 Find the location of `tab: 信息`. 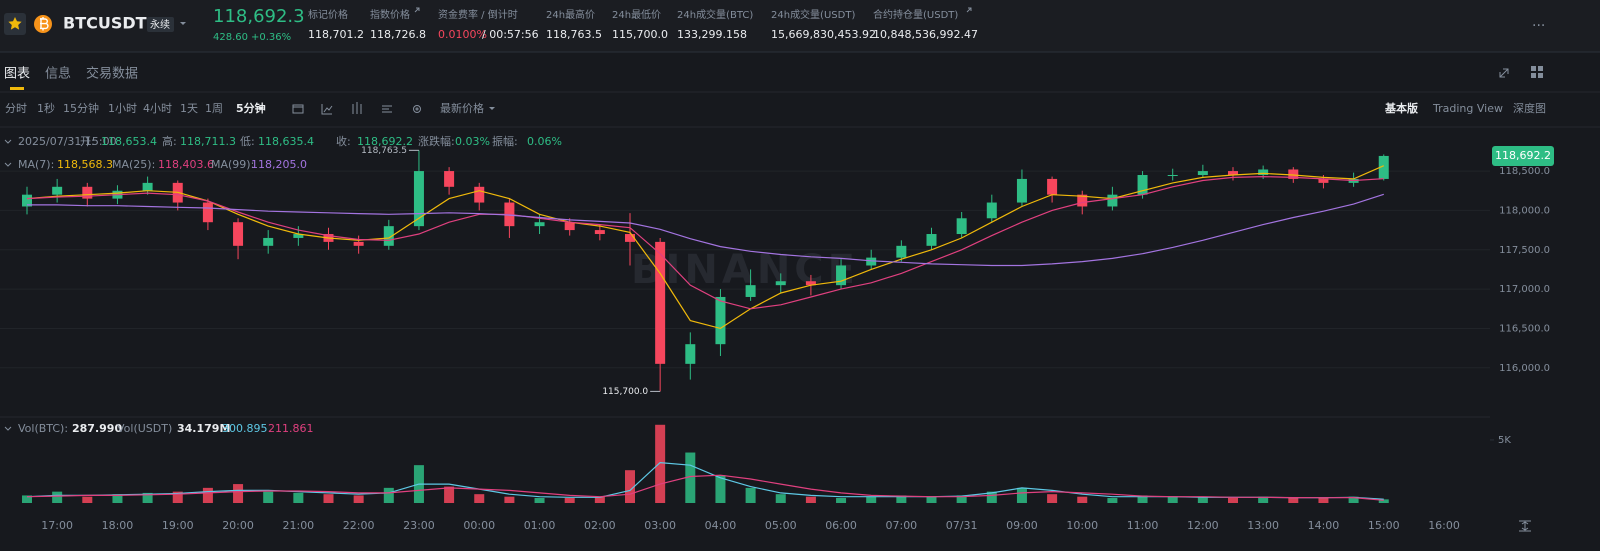

tab: 信息 is located at coordinates (58, 74).